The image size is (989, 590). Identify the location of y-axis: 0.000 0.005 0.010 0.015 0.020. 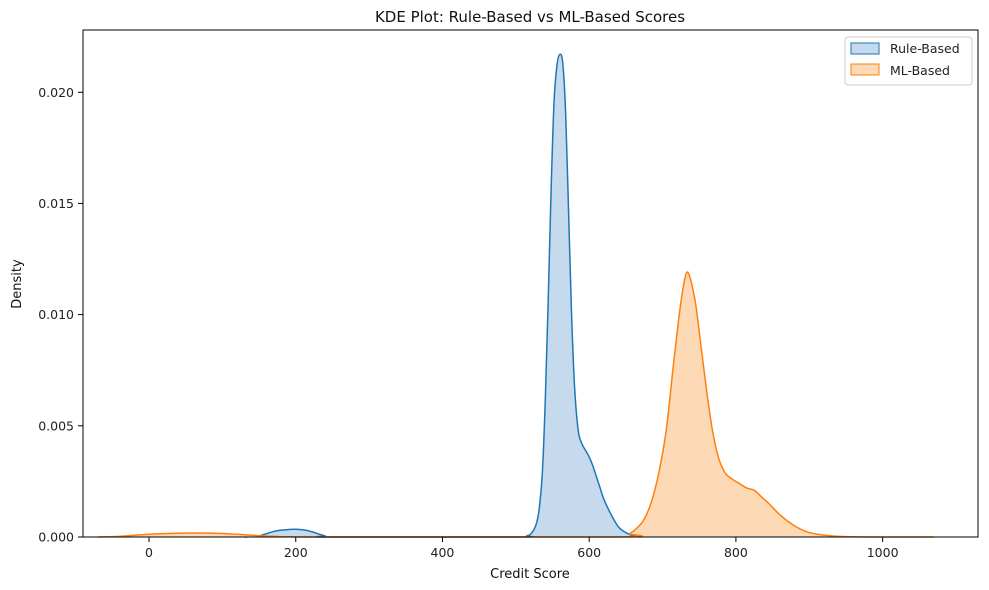
(60, 315).